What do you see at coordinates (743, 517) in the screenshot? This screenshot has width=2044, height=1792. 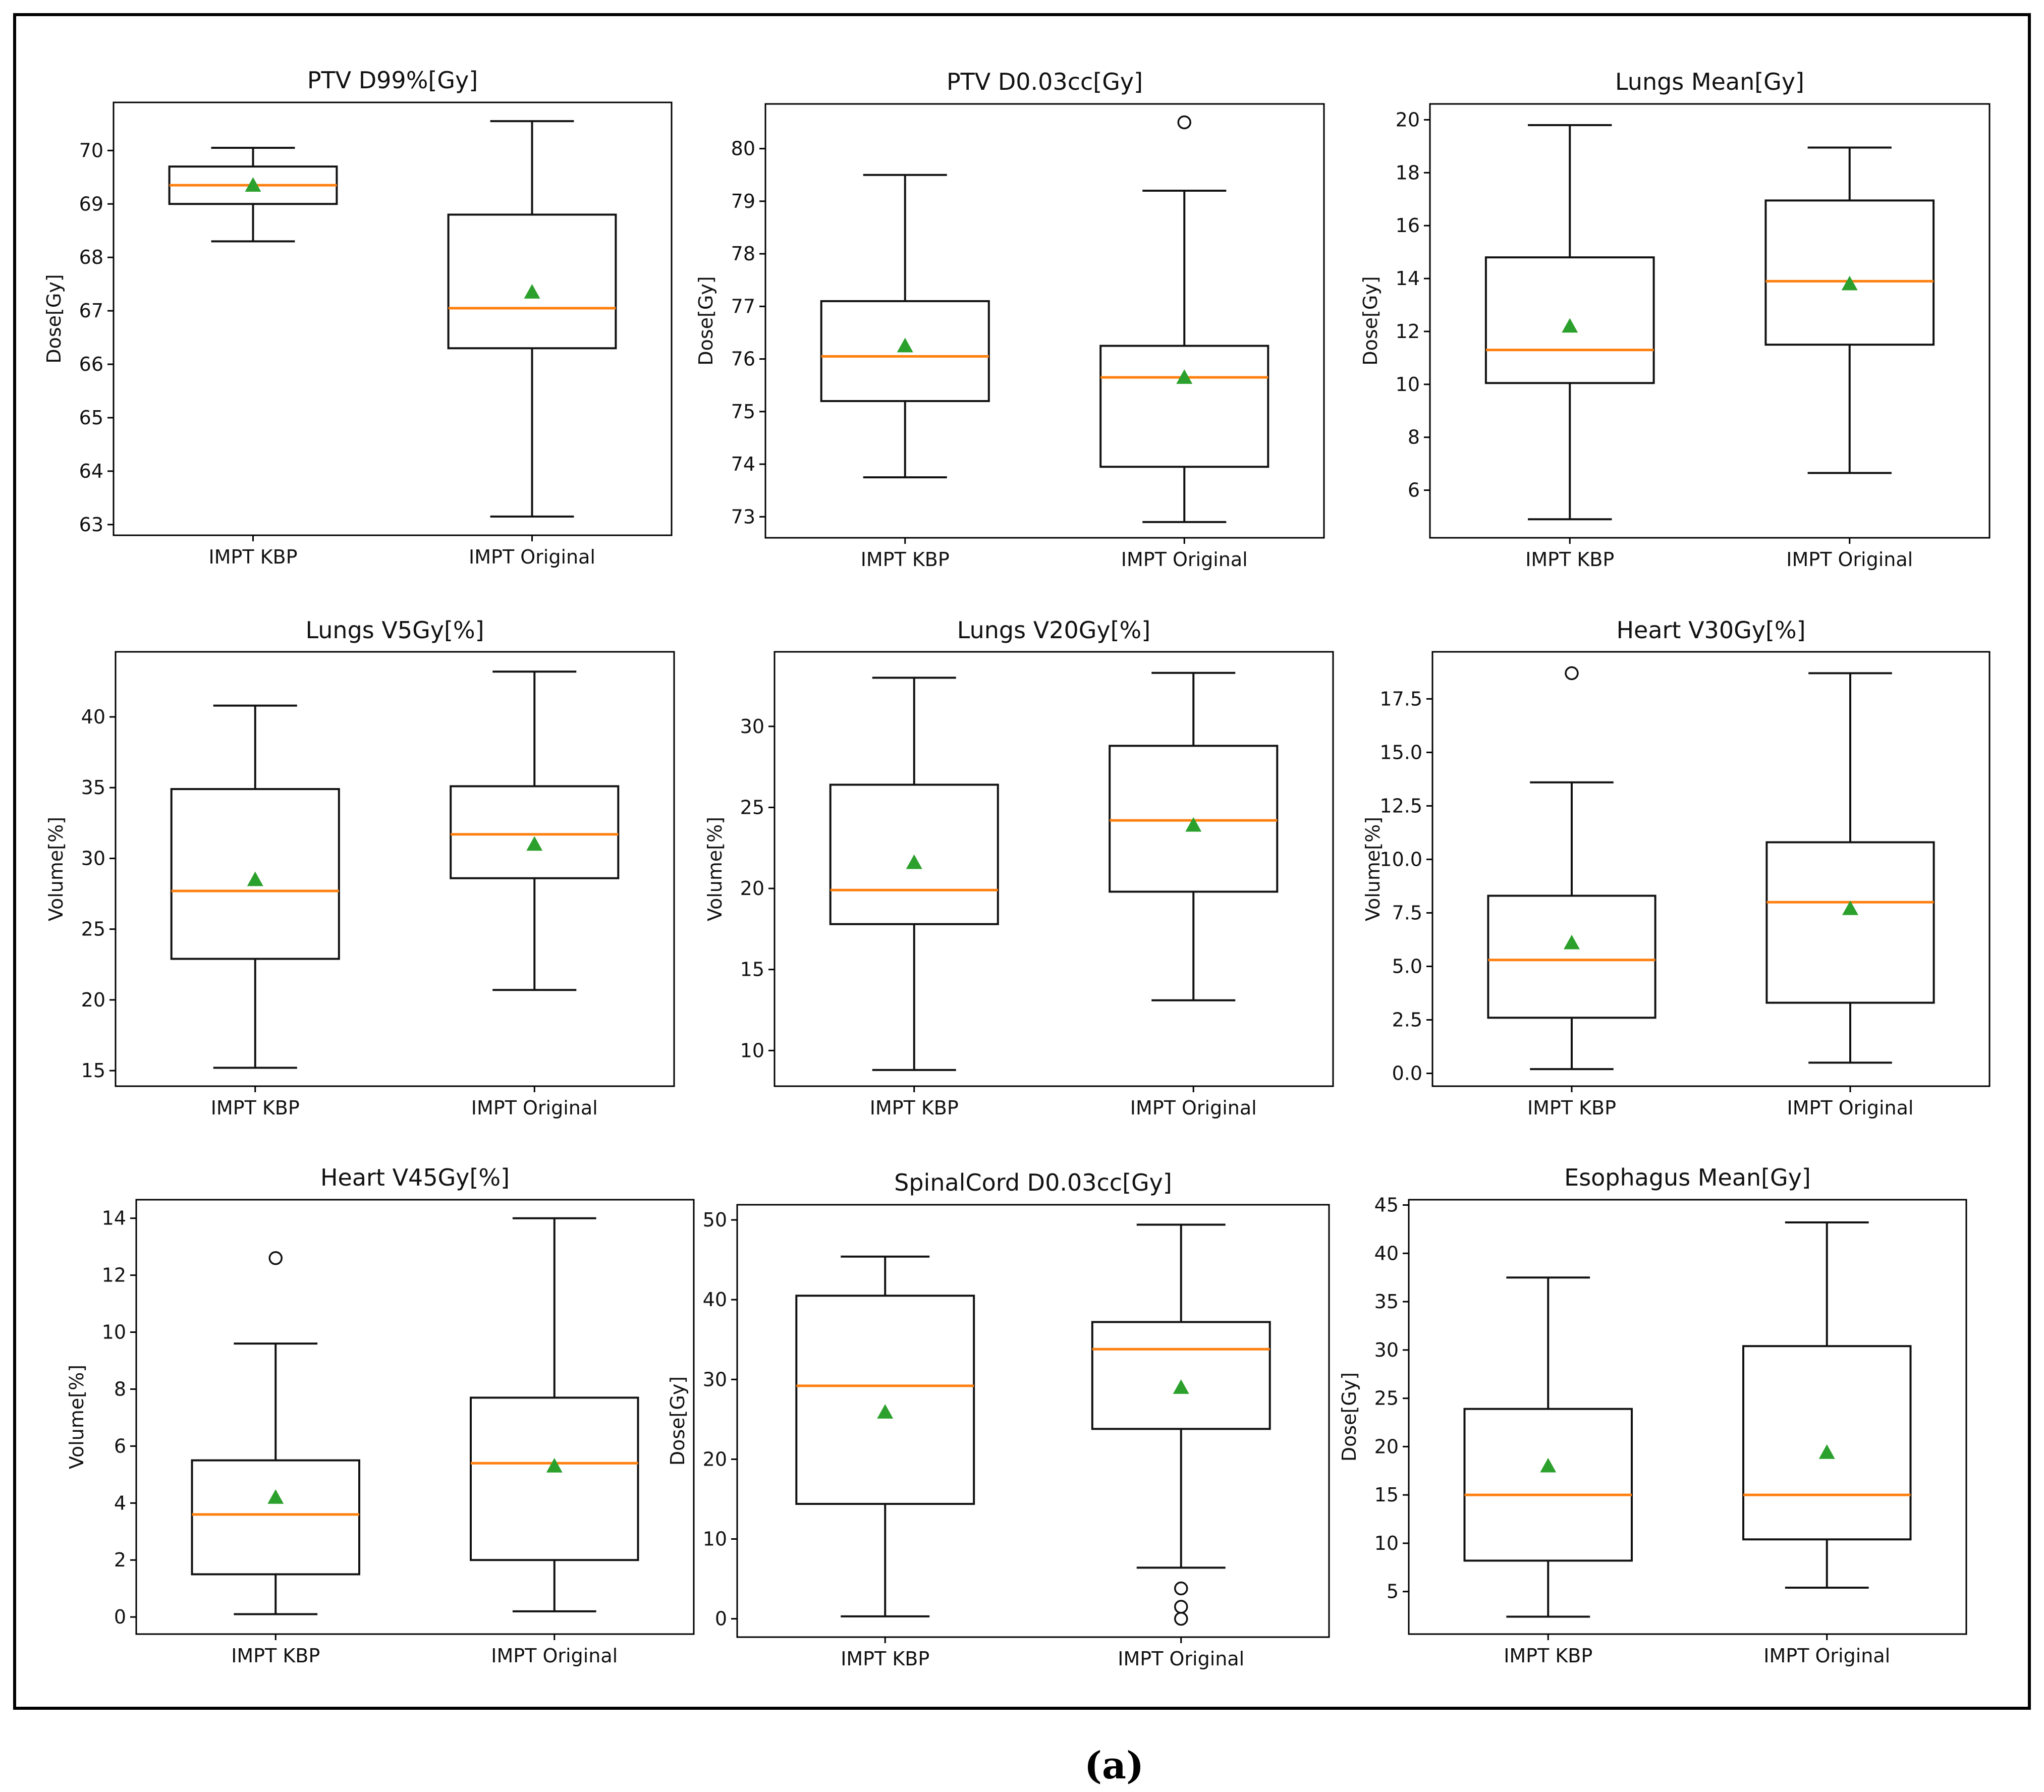 I see `y-tick-label: 73` at bounding box center [743, 517].